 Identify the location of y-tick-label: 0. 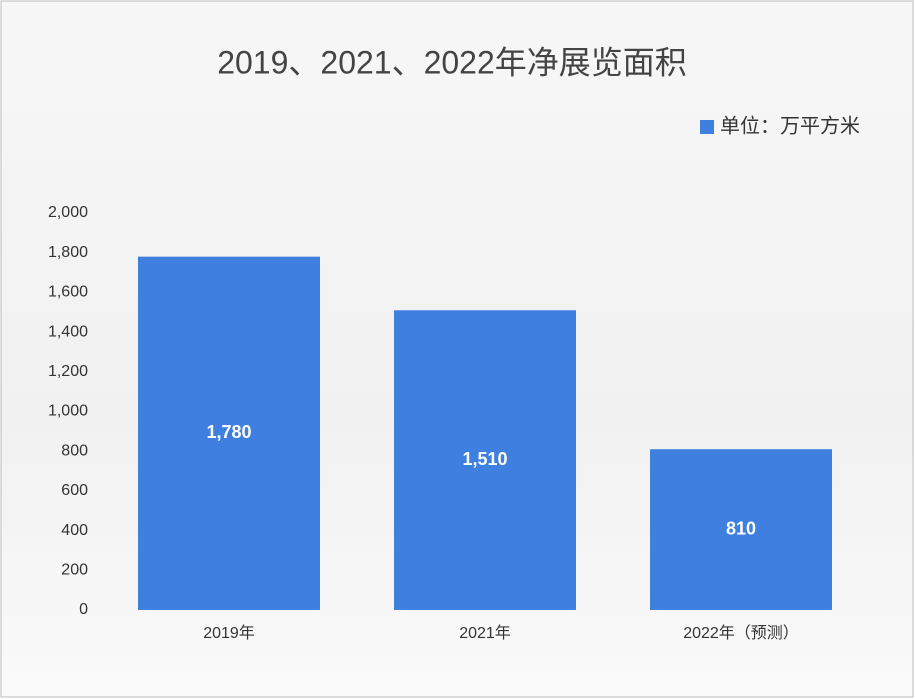
(83, 609).